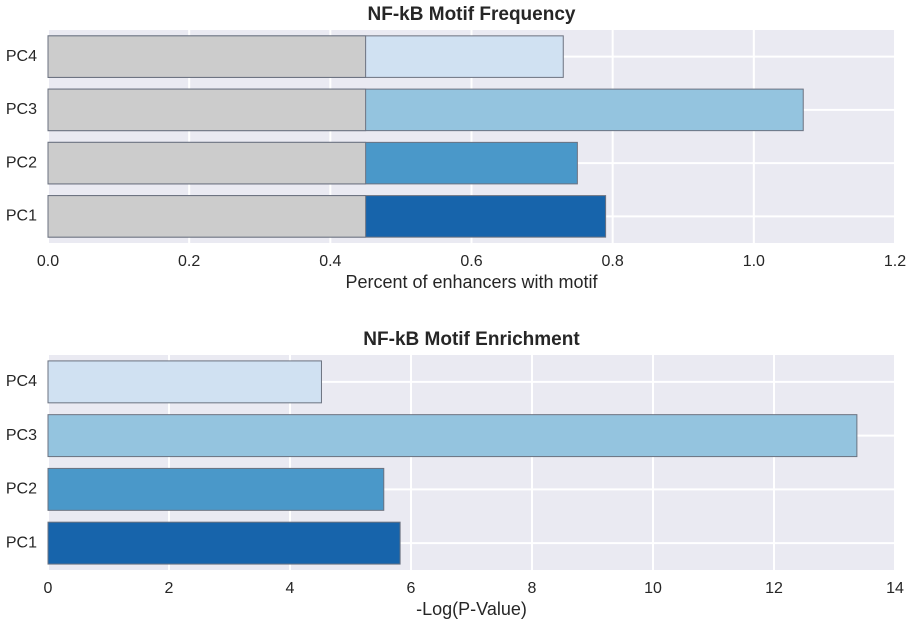  I want to click on x-tick-label: 10, so click(653, 588).